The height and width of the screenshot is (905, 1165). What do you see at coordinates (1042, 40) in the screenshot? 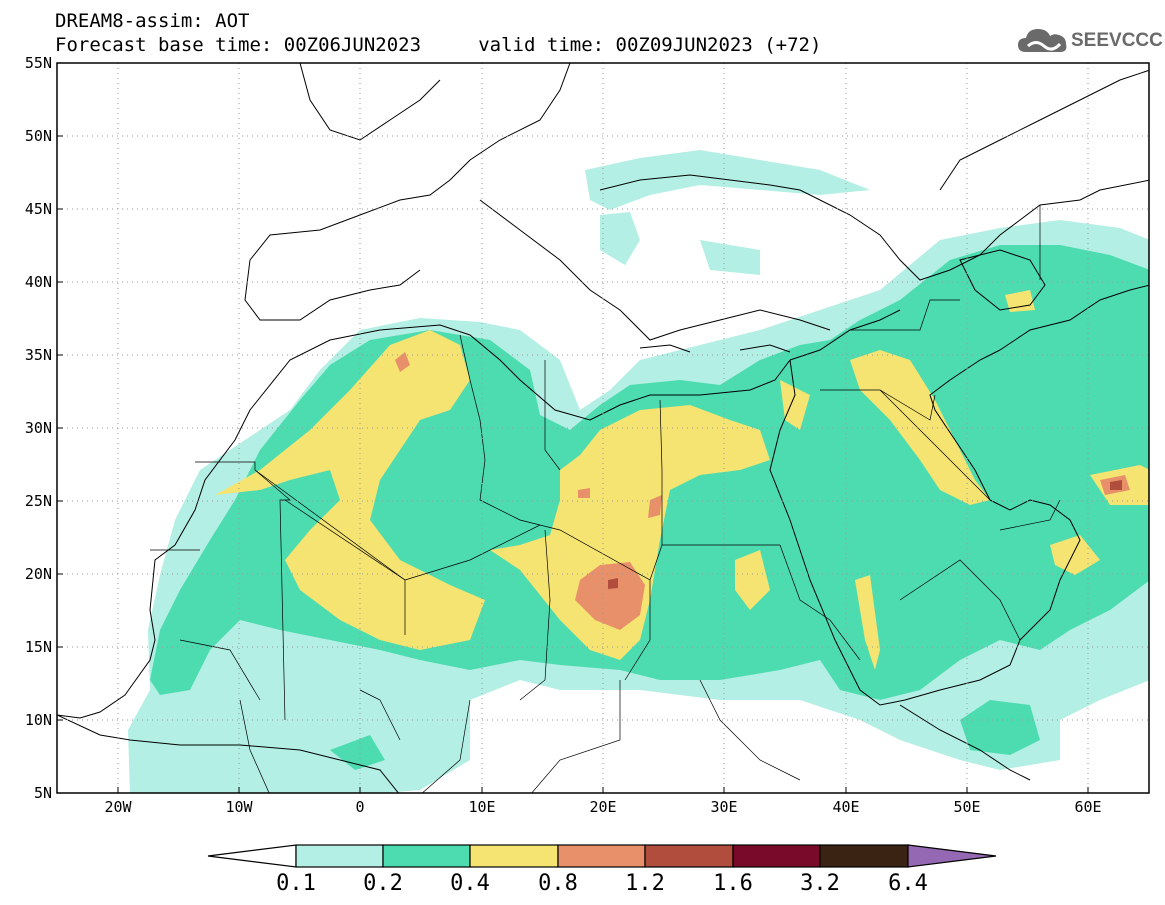
I see `cloud-icon` at bounding box center [1042, 40].